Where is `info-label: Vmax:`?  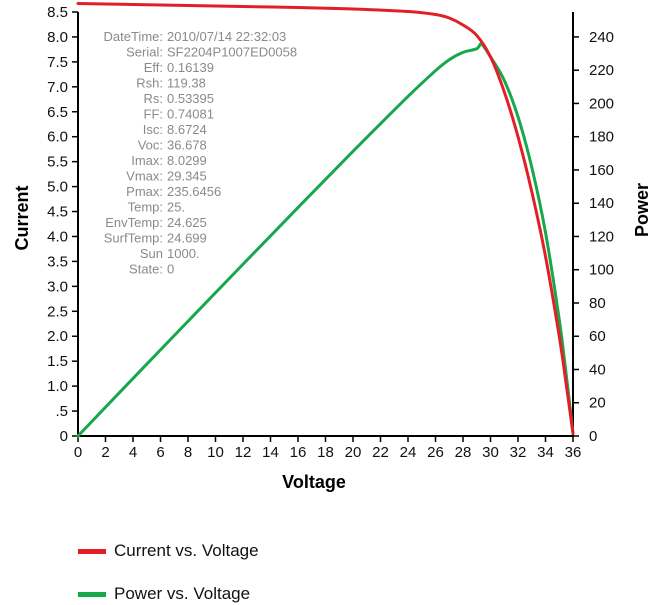
info-label: Vmax: is located at coordinates (144, 176).